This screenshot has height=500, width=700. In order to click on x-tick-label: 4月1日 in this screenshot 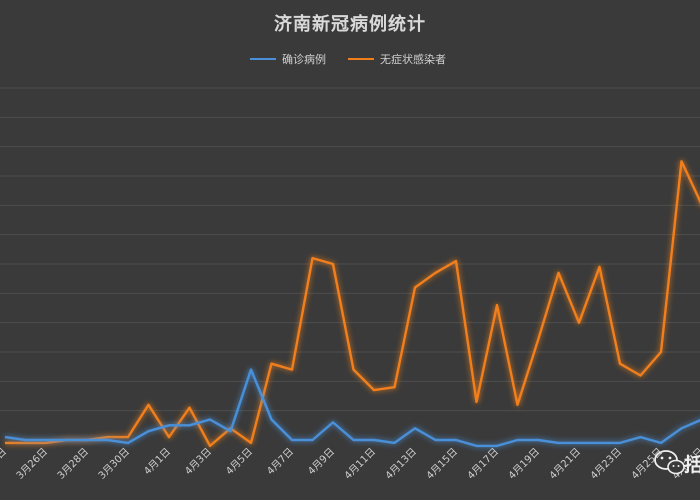, I will do `click(157, 462)`.